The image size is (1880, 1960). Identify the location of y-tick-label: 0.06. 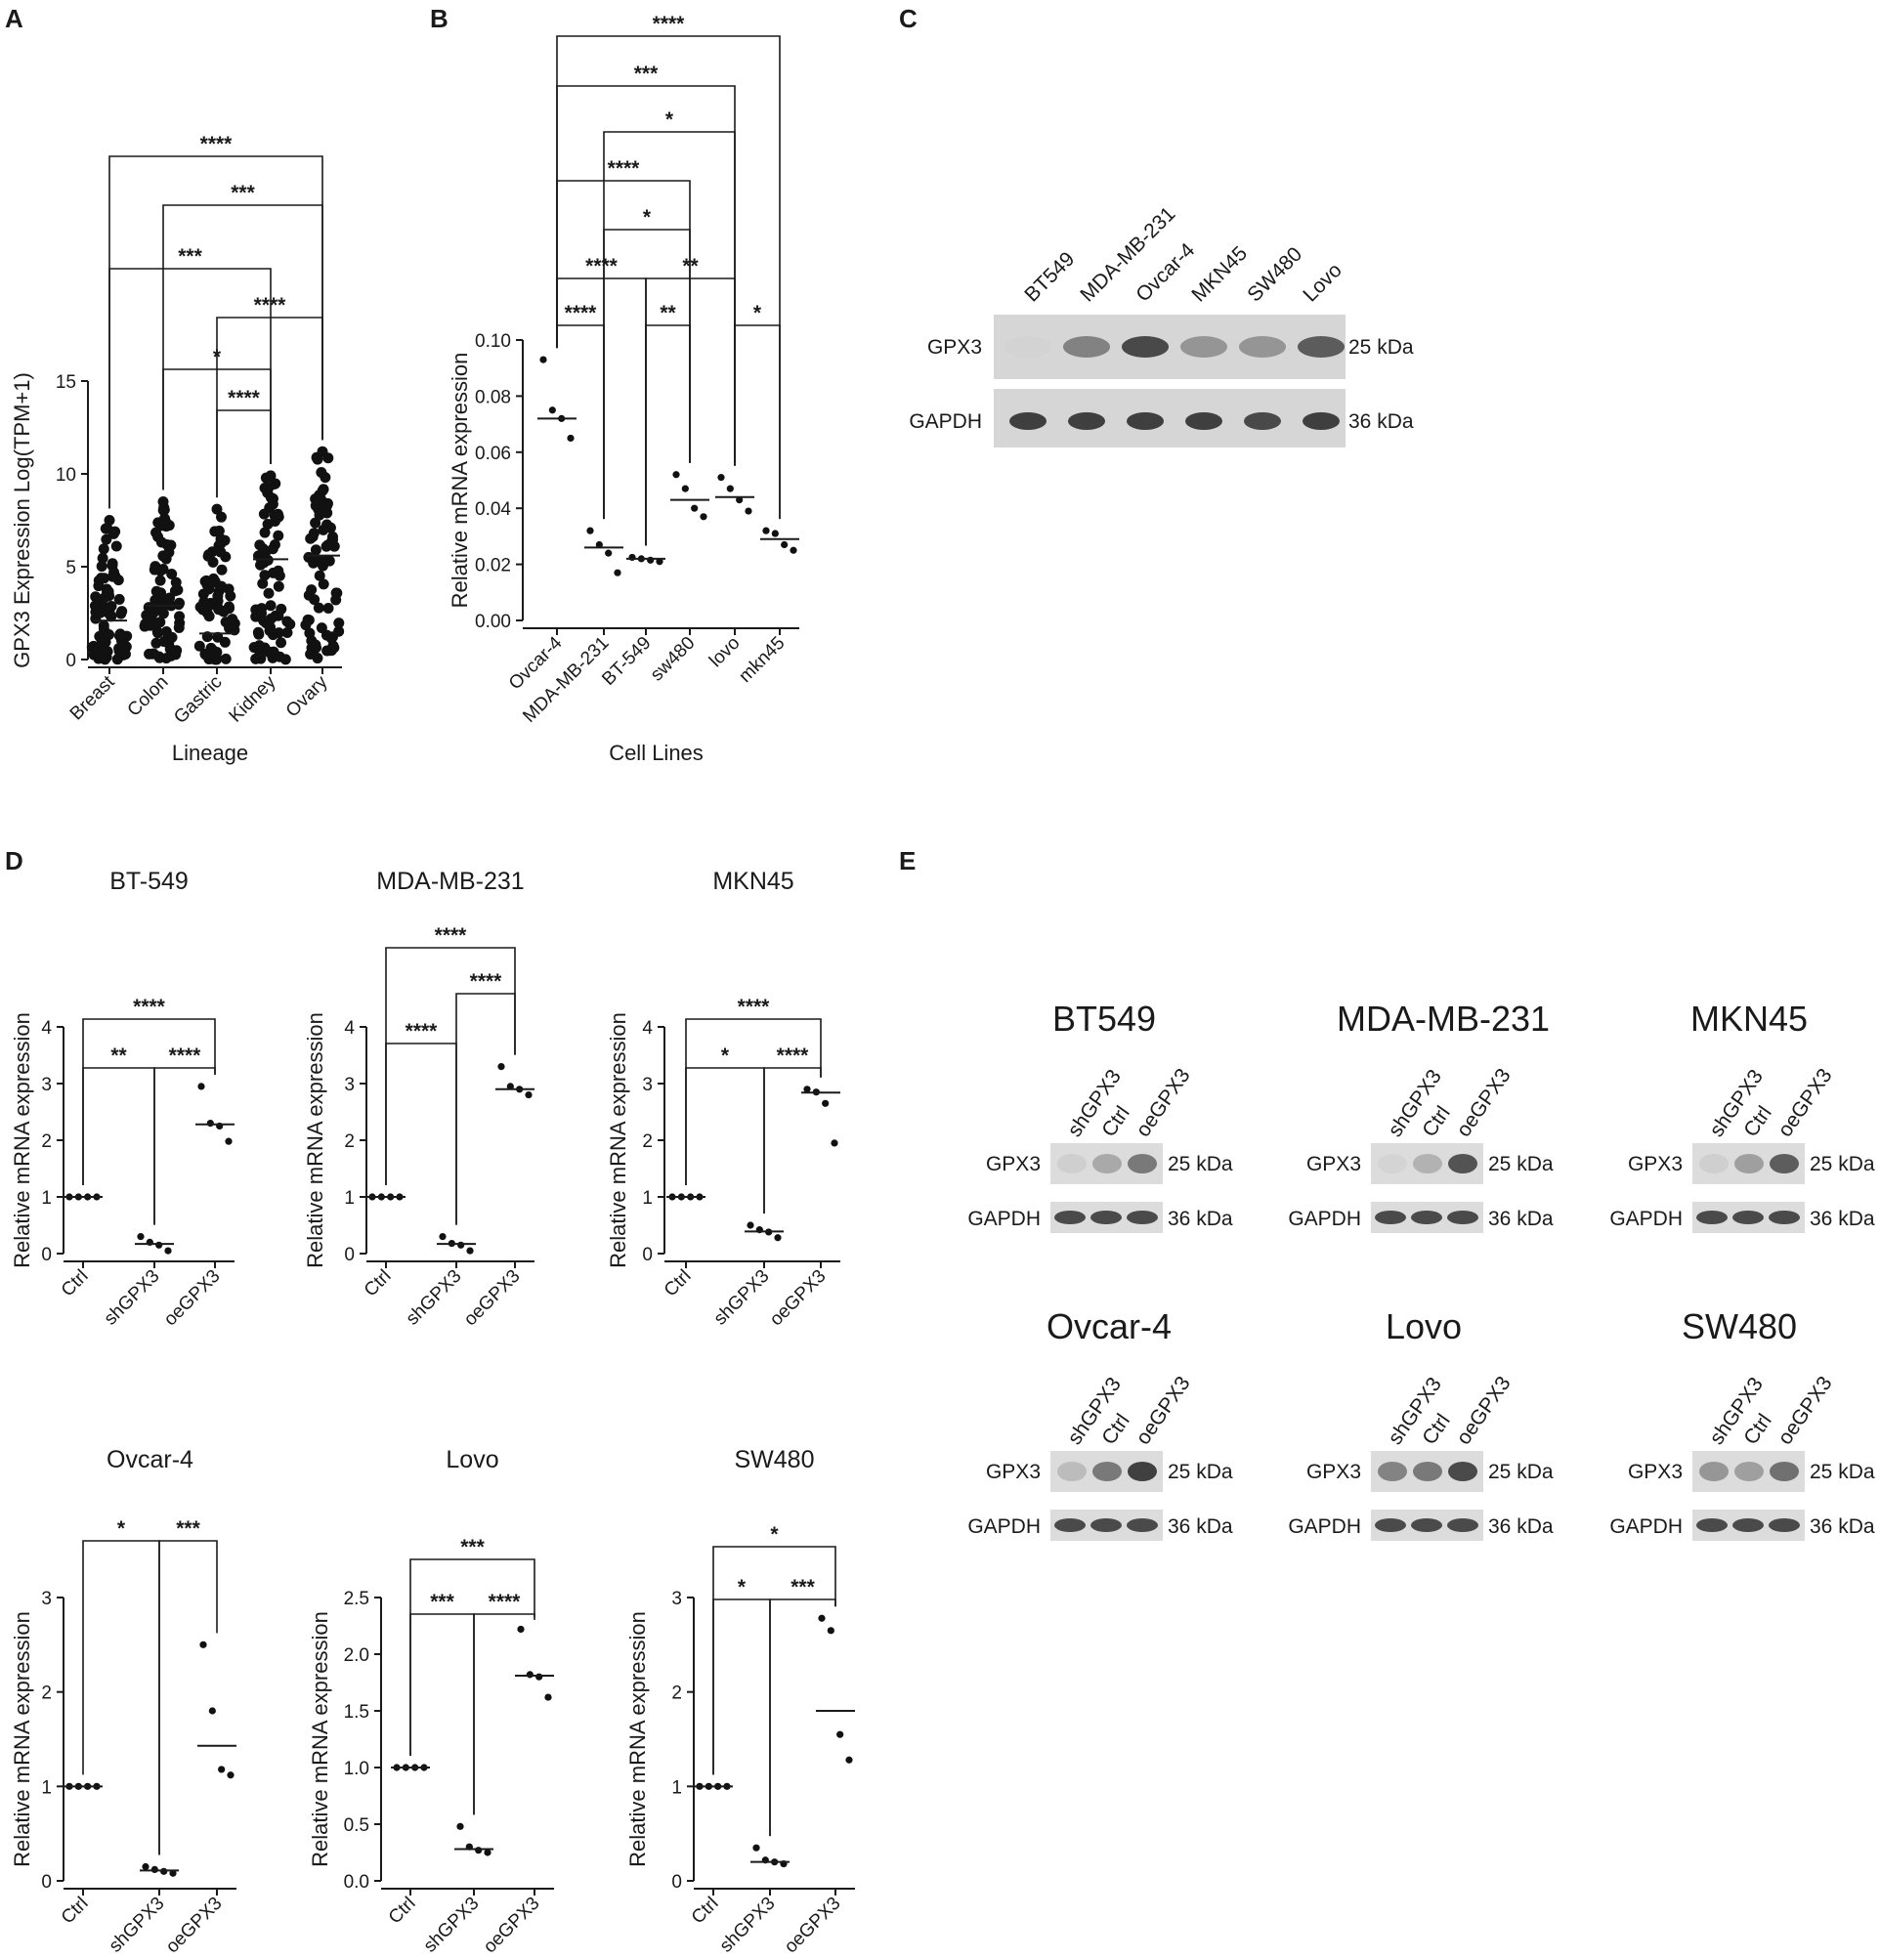
(493, 454).